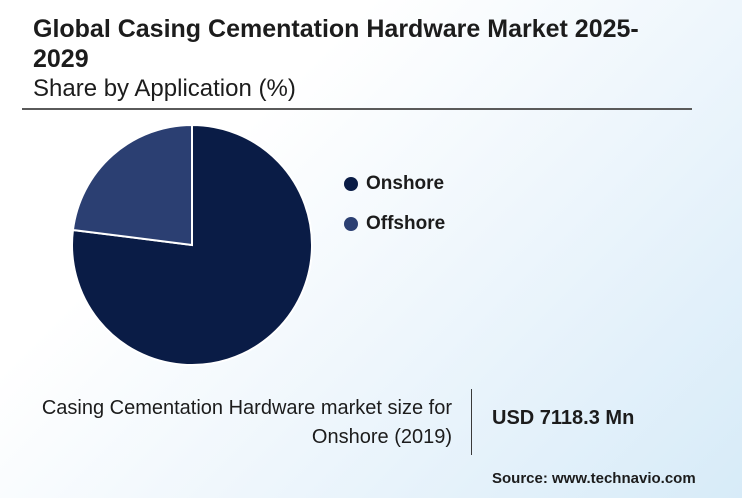 This screenshot has width=742, height=498. What do you see at coordinates (357, 109) in the screenshot?
I see `title-divider` at bounding box center [357, 109].